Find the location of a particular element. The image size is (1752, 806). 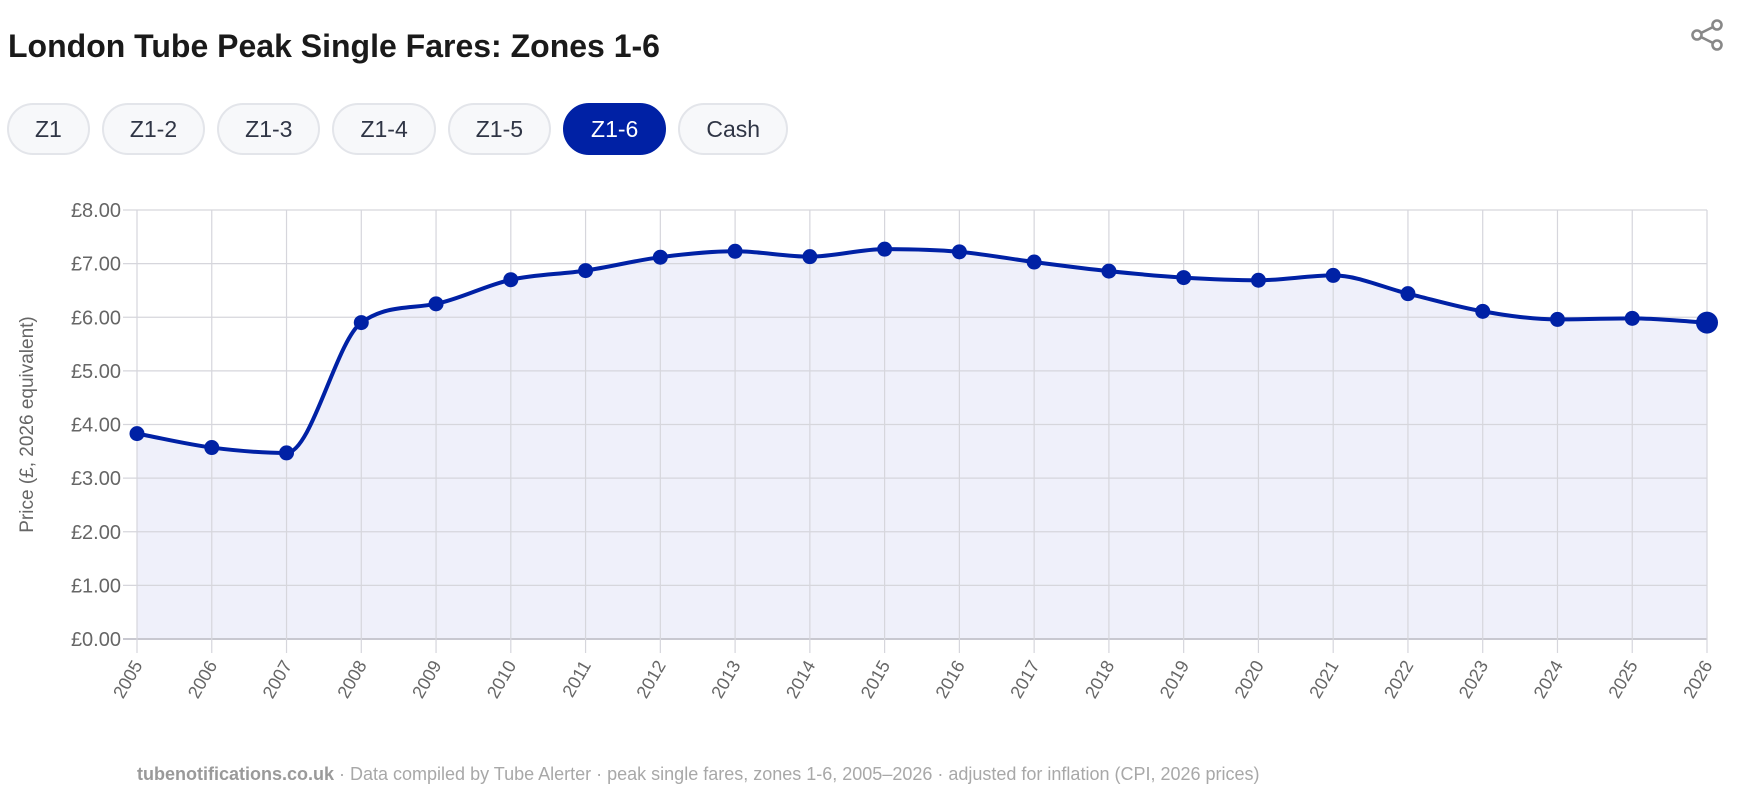

y-tick-label: £6.00 is located at coordinates (96, 318).